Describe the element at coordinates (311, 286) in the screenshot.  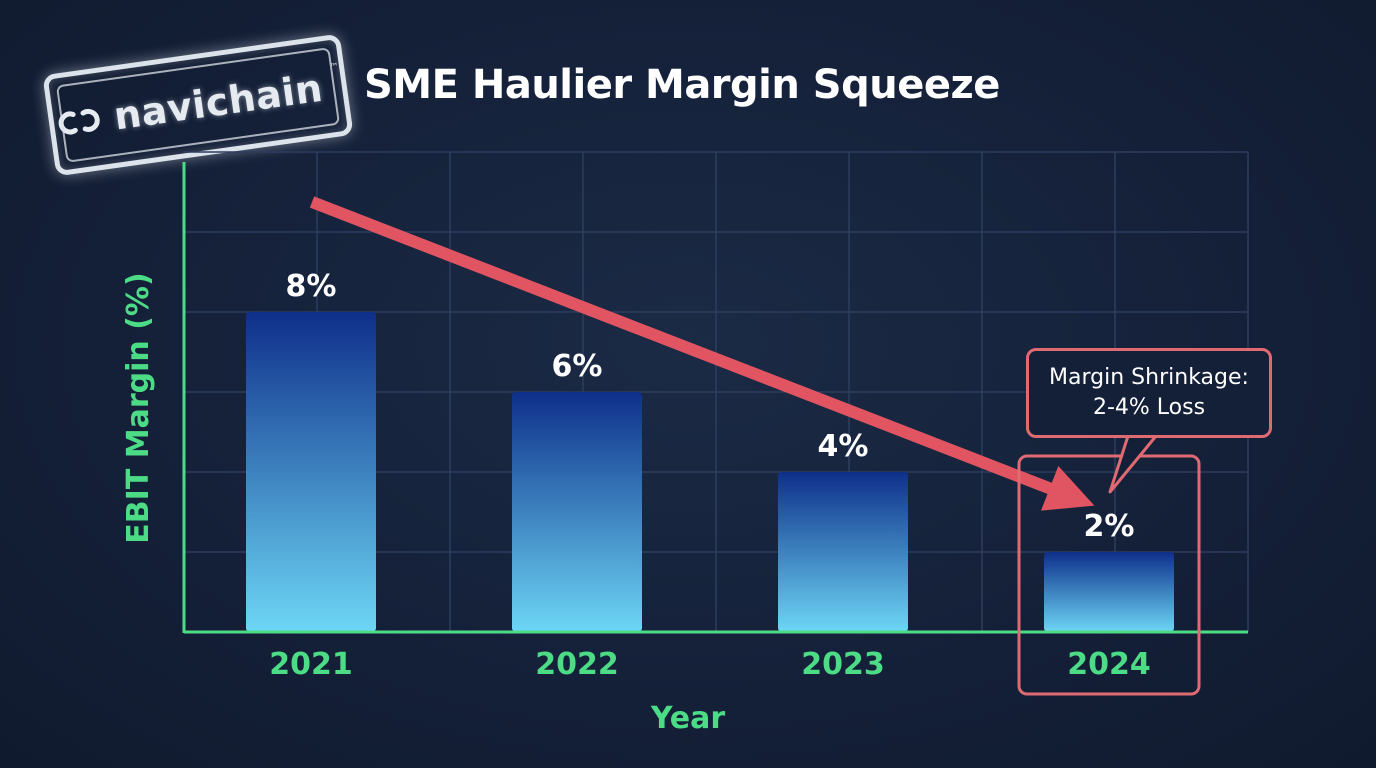
I see `data-label-2021: 8%` at that location.